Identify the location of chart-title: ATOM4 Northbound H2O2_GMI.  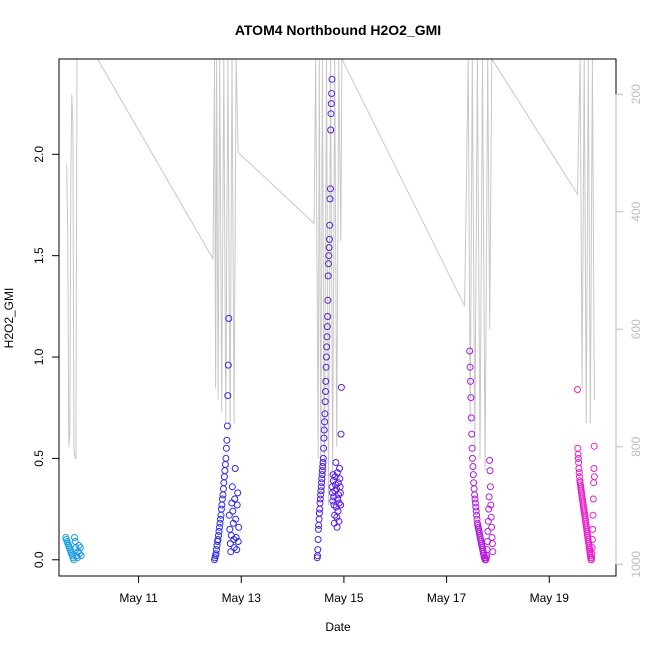
(338, 30).